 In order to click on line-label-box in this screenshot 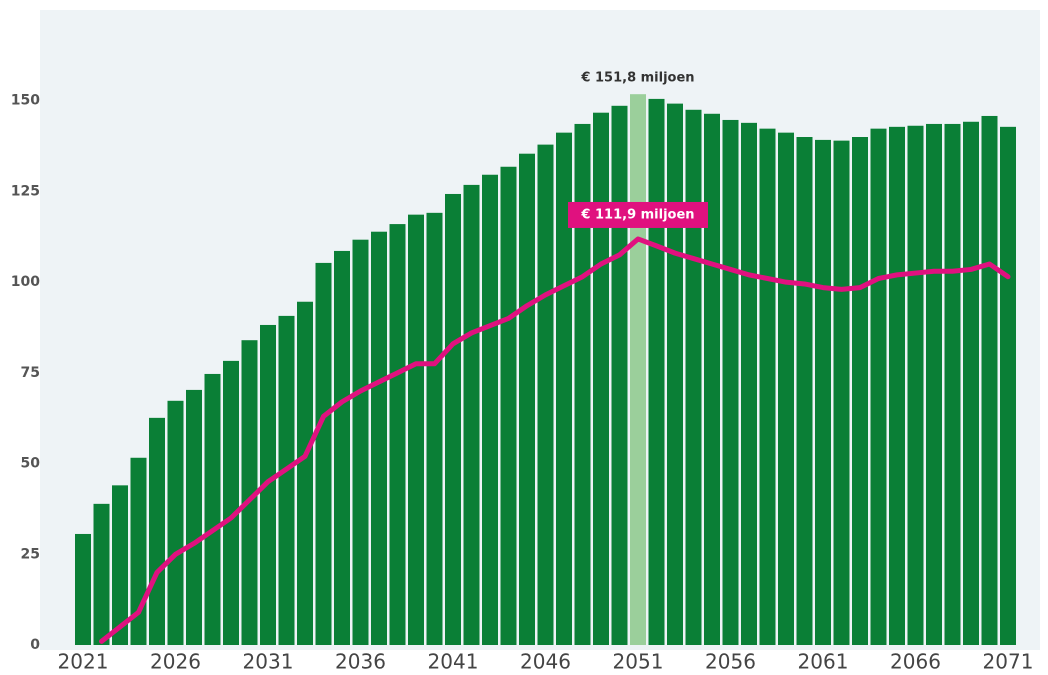, I will do `click(638, 214)`.